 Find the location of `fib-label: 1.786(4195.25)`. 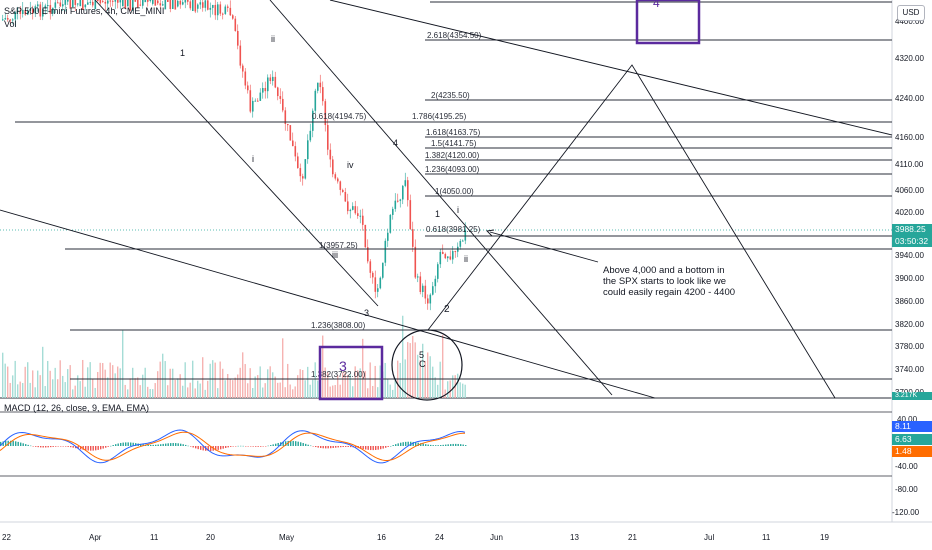

fib-label: 1.786(4195.25) is located at coordinates (439, 116).